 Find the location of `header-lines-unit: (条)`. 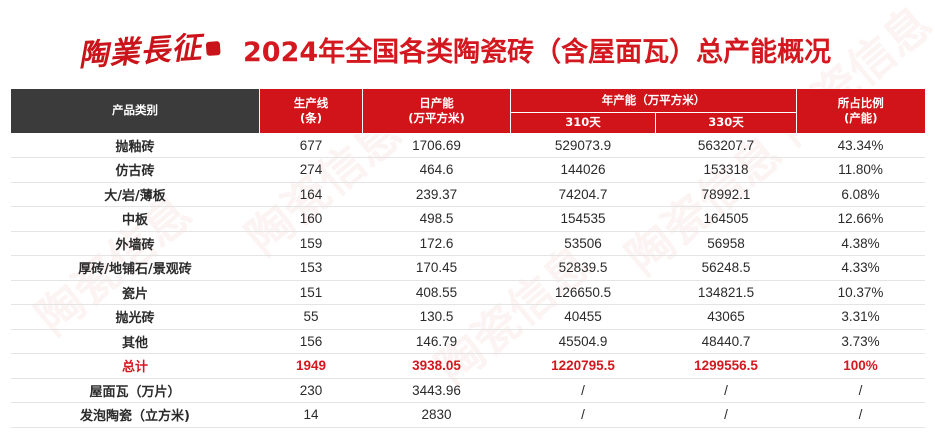

header-lines-unit: (条) is located at coordinates (310, 117).